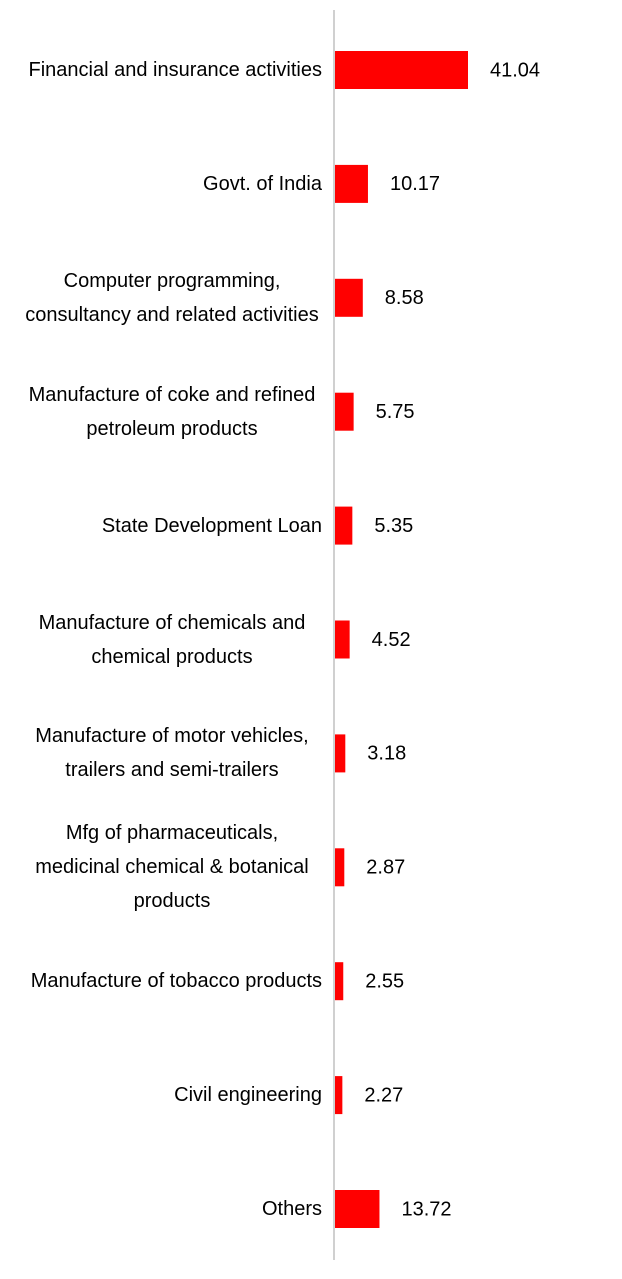  Describe the element at coordinates (384, 981) in the screenshot. I see `value-label: 2.55` at that location.